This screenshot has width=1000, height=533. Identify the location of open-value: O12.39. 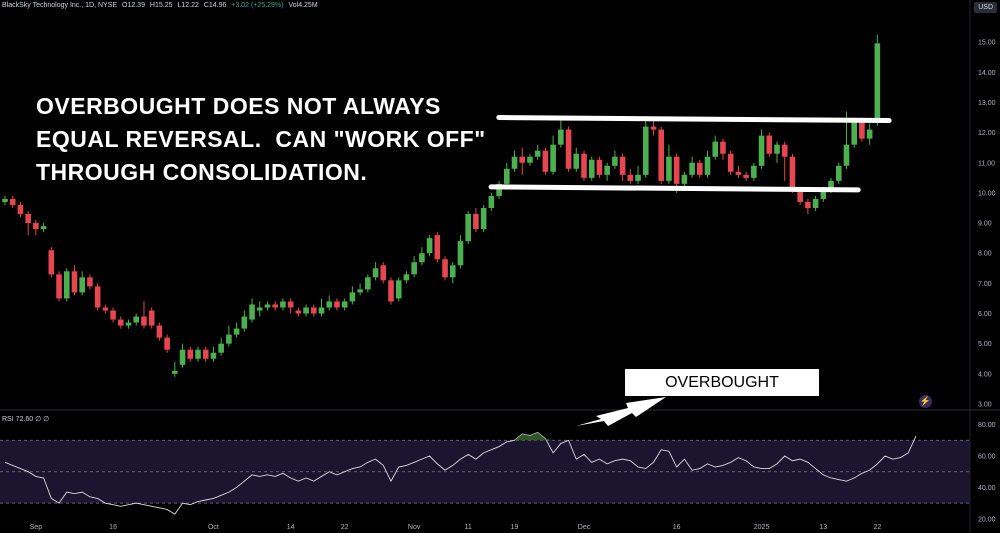
(133, 5).